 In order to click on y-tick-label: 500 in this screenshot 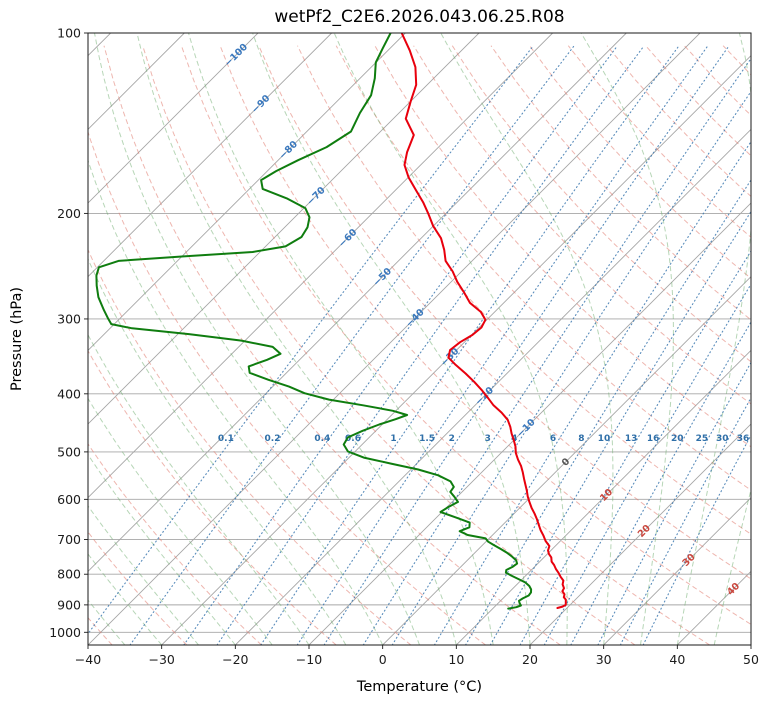, I will do `click(69, 451)`.